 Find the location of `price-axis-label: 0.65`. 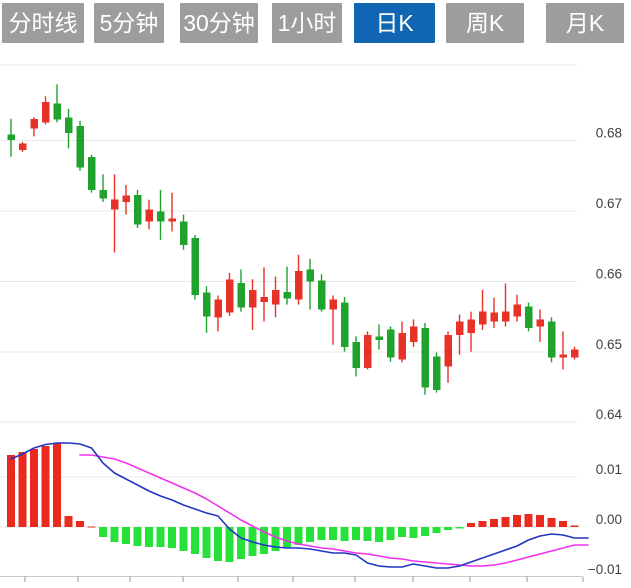

price-axis-label: 0.65 is located at coordinates (609, 344).